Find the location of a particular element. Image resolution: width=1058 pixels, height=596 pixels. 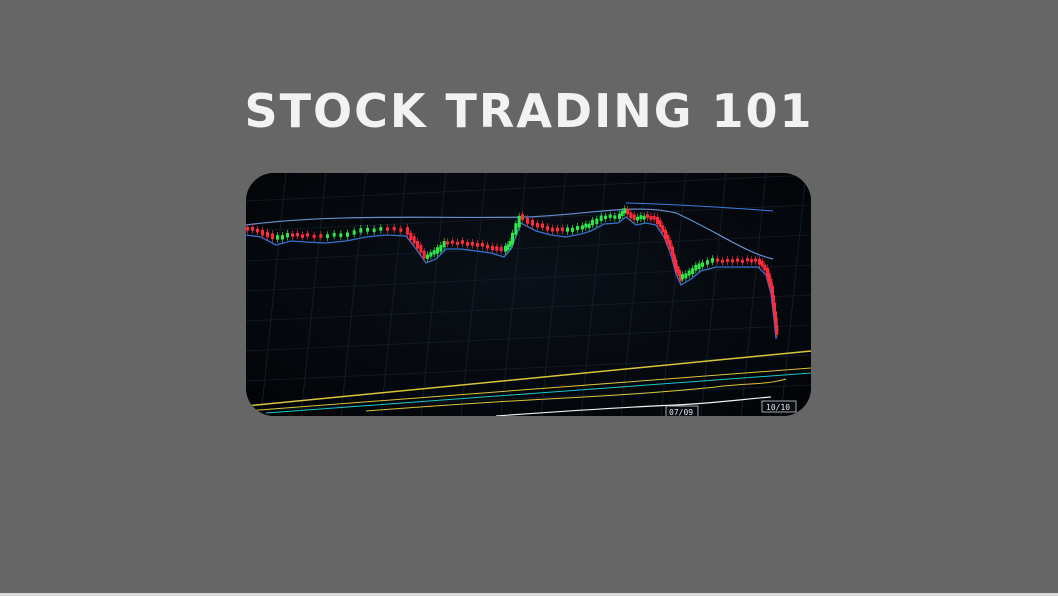

candlesticks is located at coordinates (512, 271).